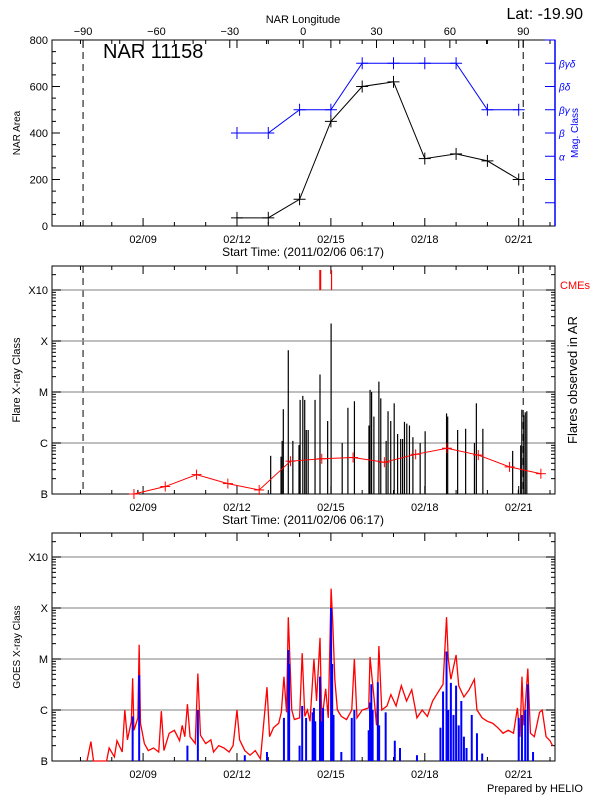 Image resolution: width=600 pixels, height=800 pixels. Describe the element at coordinates (39, 134) in the screenshot. I see `area-tick-label: 400` at that location.